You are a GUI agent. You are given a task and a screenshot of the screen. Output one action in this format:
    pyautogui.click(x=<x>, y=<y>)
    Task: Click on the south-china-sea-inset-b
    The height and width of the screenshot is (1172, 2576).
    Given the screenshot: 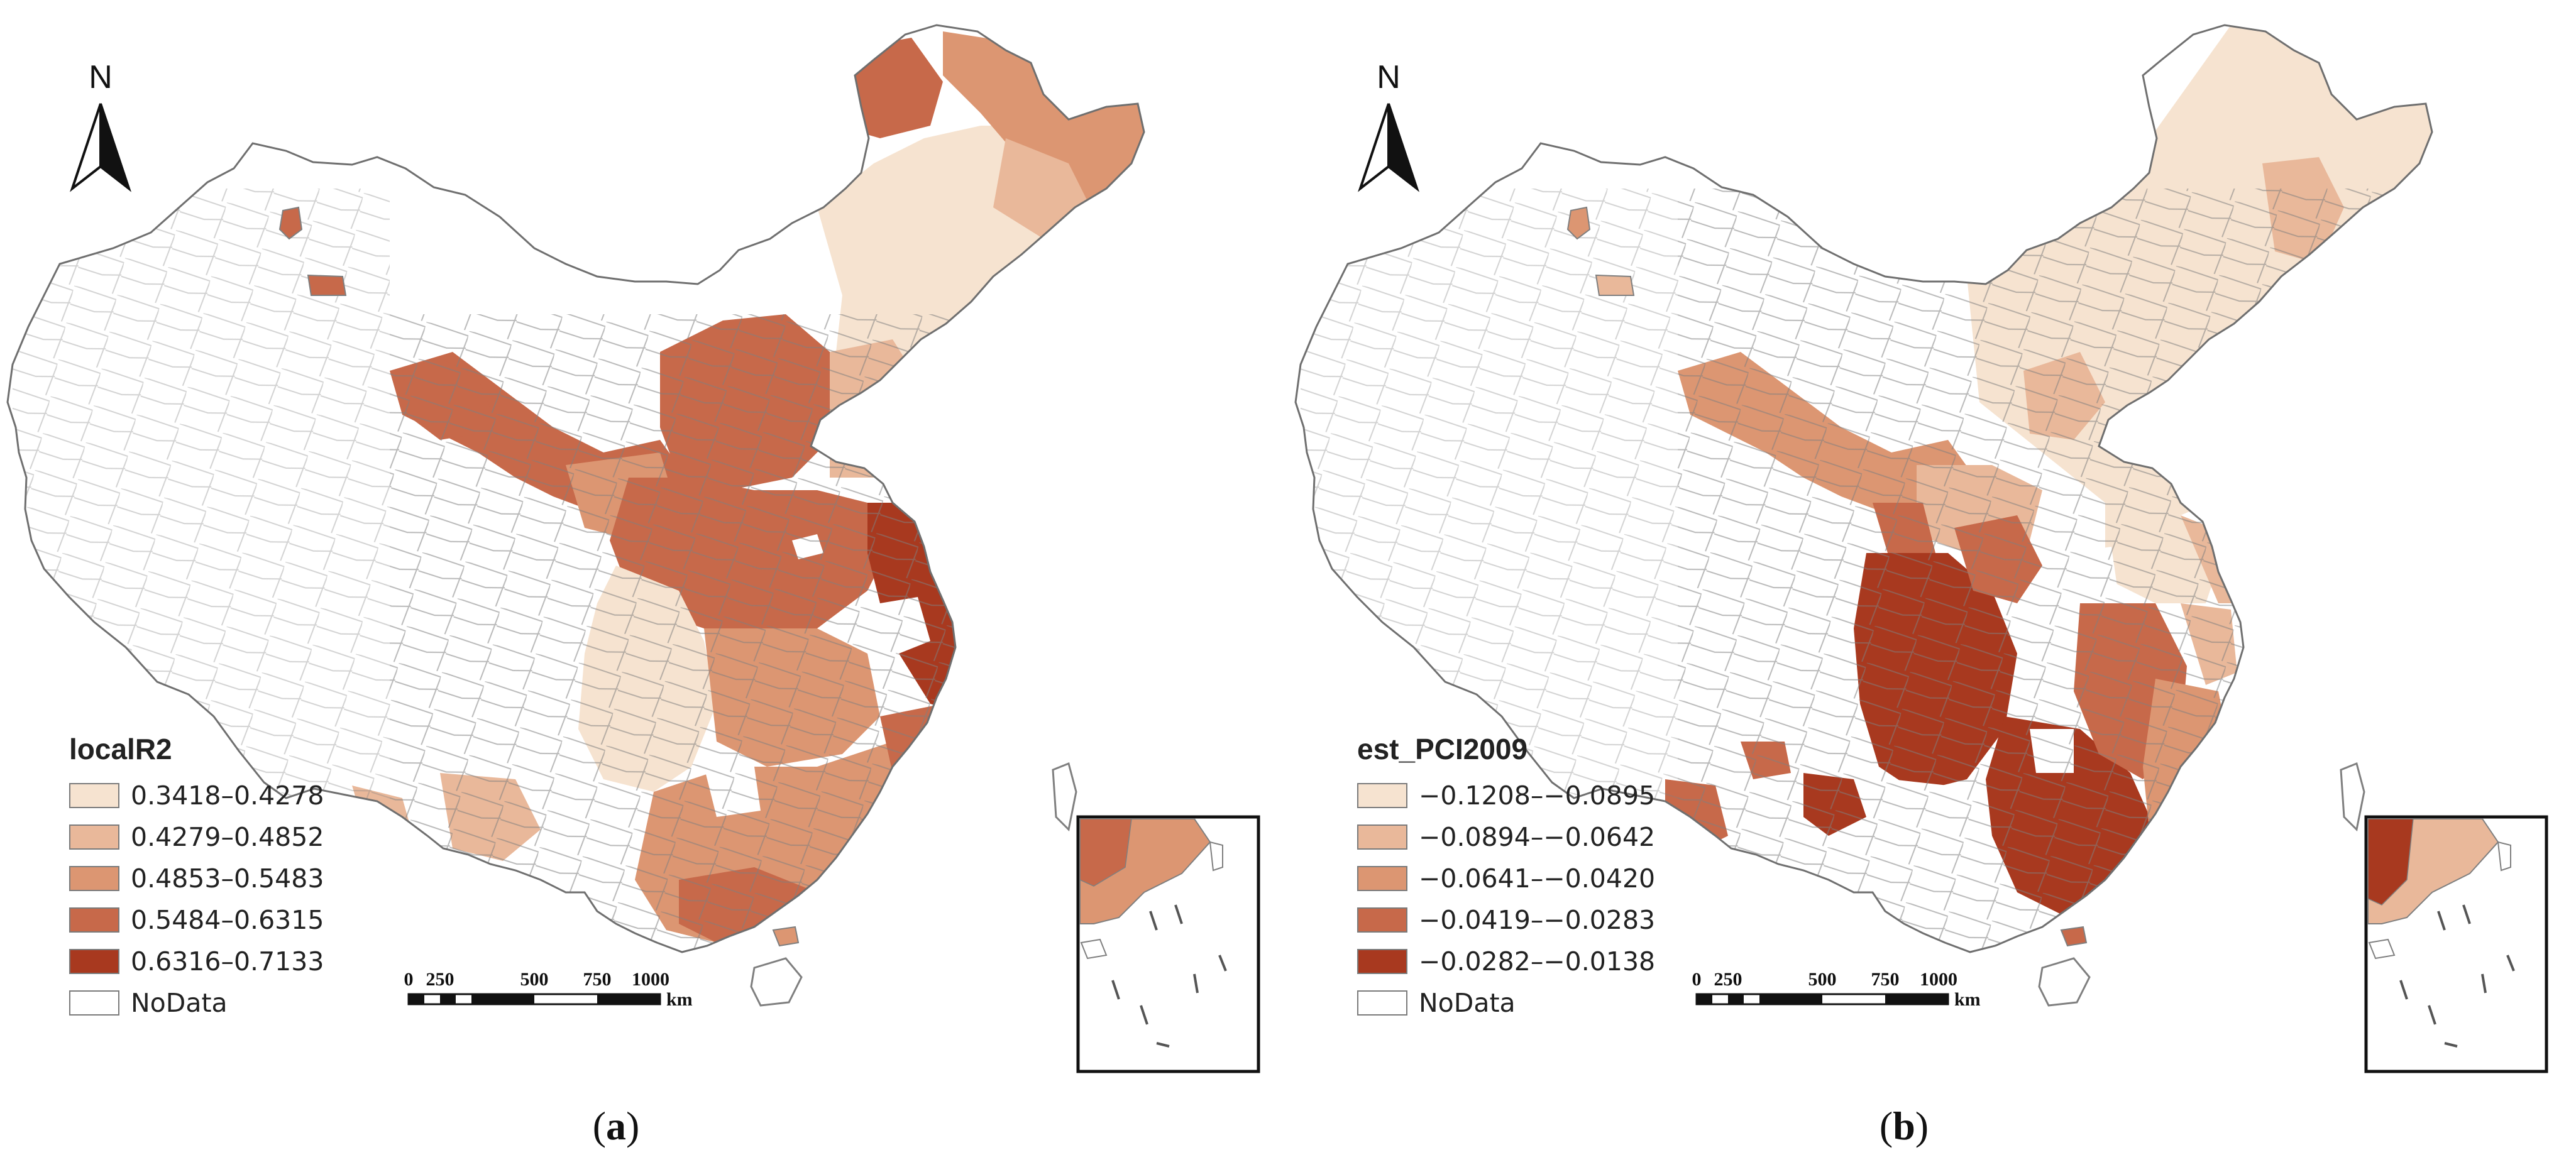 What is the action you would take?
    pyautogui.click(x=2456, y=944)
    